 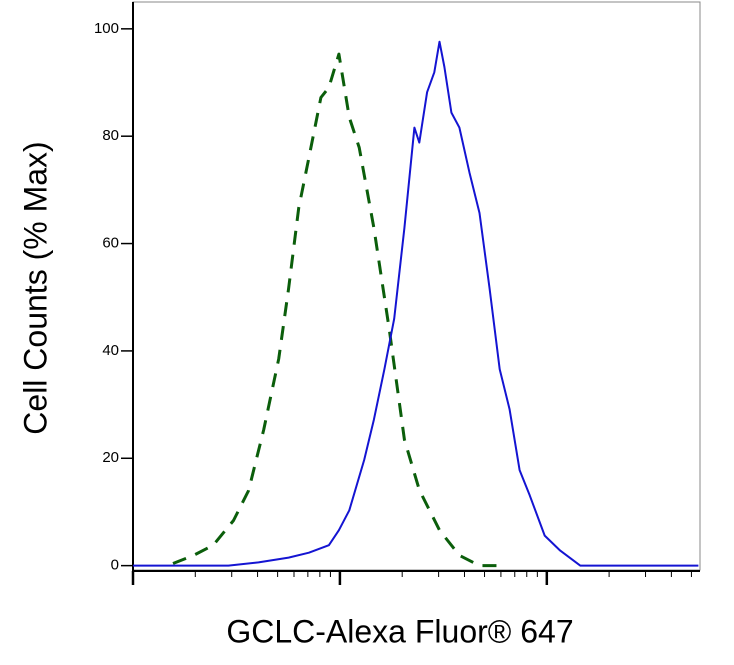 I want to click on y-tick-label: 0, so click(x=115, y=565).